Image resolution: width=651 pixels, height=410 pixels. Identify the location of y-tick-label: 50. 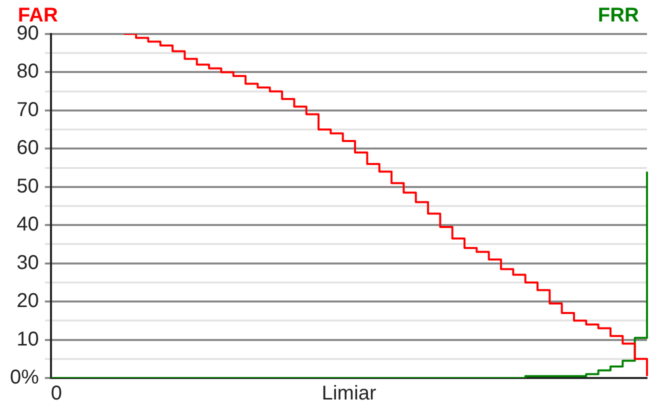
(27, 186).